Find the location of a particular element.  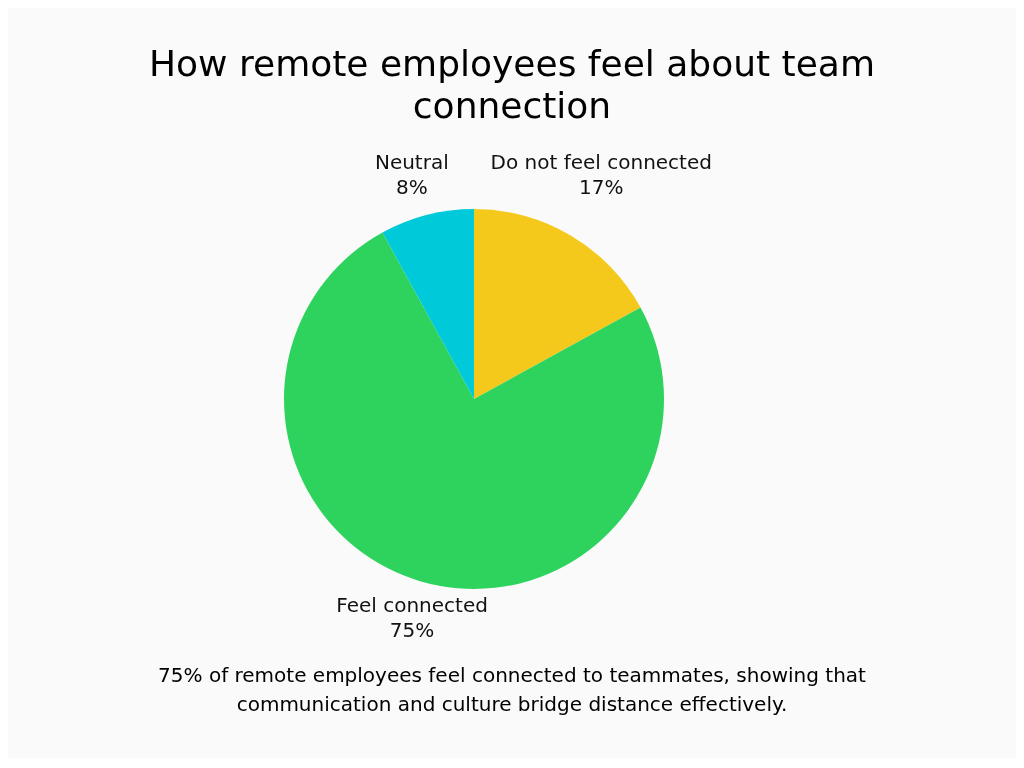

slice-label: Feel connected is located at coordinates (412, 605).